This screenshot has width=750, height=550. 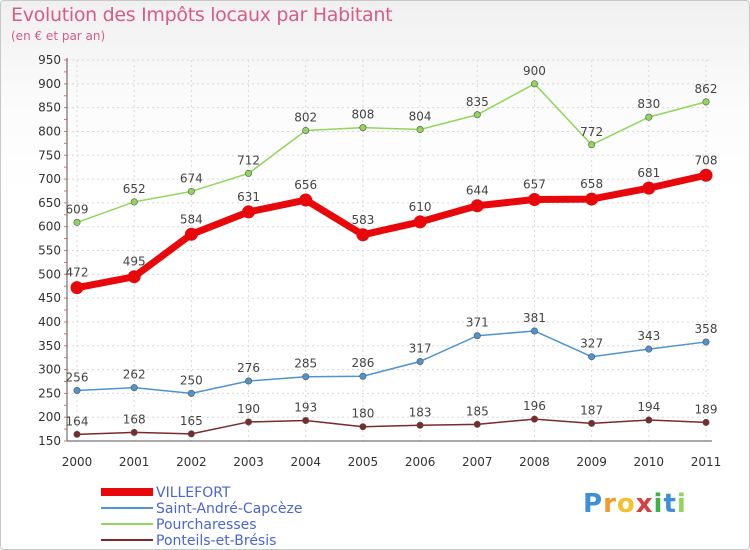 I want to click on data-label: 674, so click(x=191, y=178).